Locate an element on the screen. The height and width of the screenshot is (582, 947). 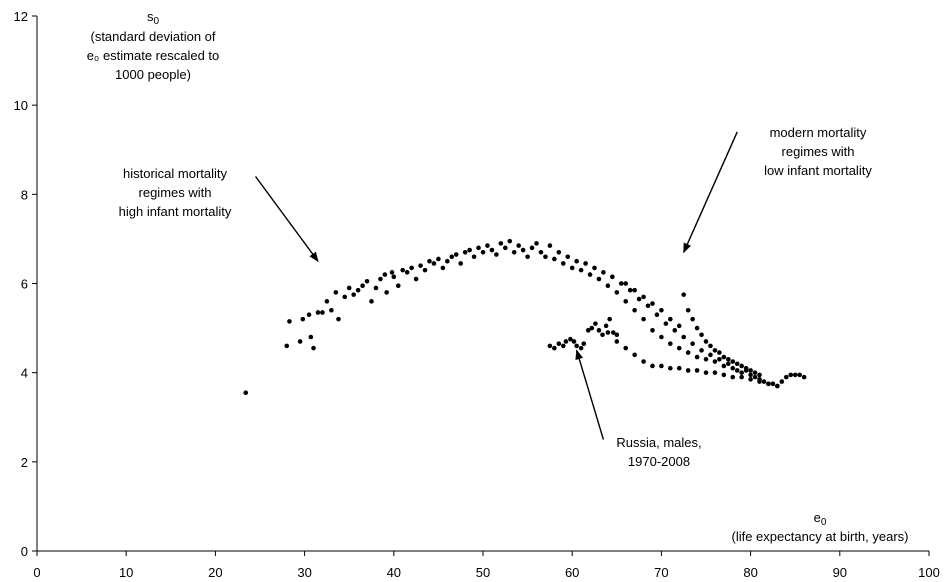
x-axis-title: e0 (life expectancy at birth, years) is located at coordinates (819, 527).